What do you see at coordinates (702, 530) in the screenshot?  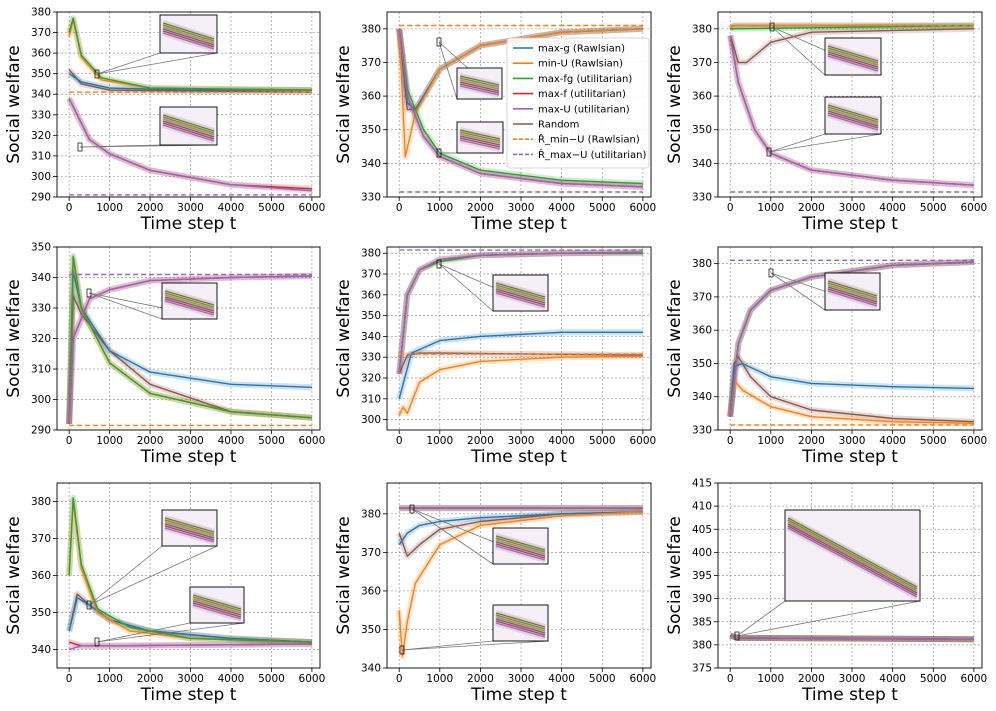 I see `y-tick-label: 405` at bounding box center [702, 530].